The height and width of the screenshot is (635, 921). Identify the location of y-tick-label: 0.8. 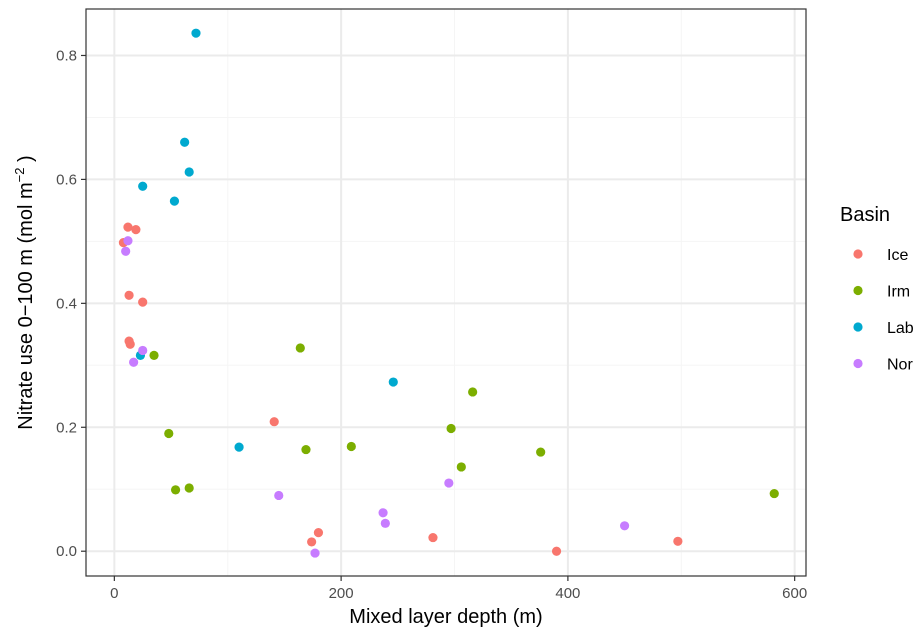
(66, 55).